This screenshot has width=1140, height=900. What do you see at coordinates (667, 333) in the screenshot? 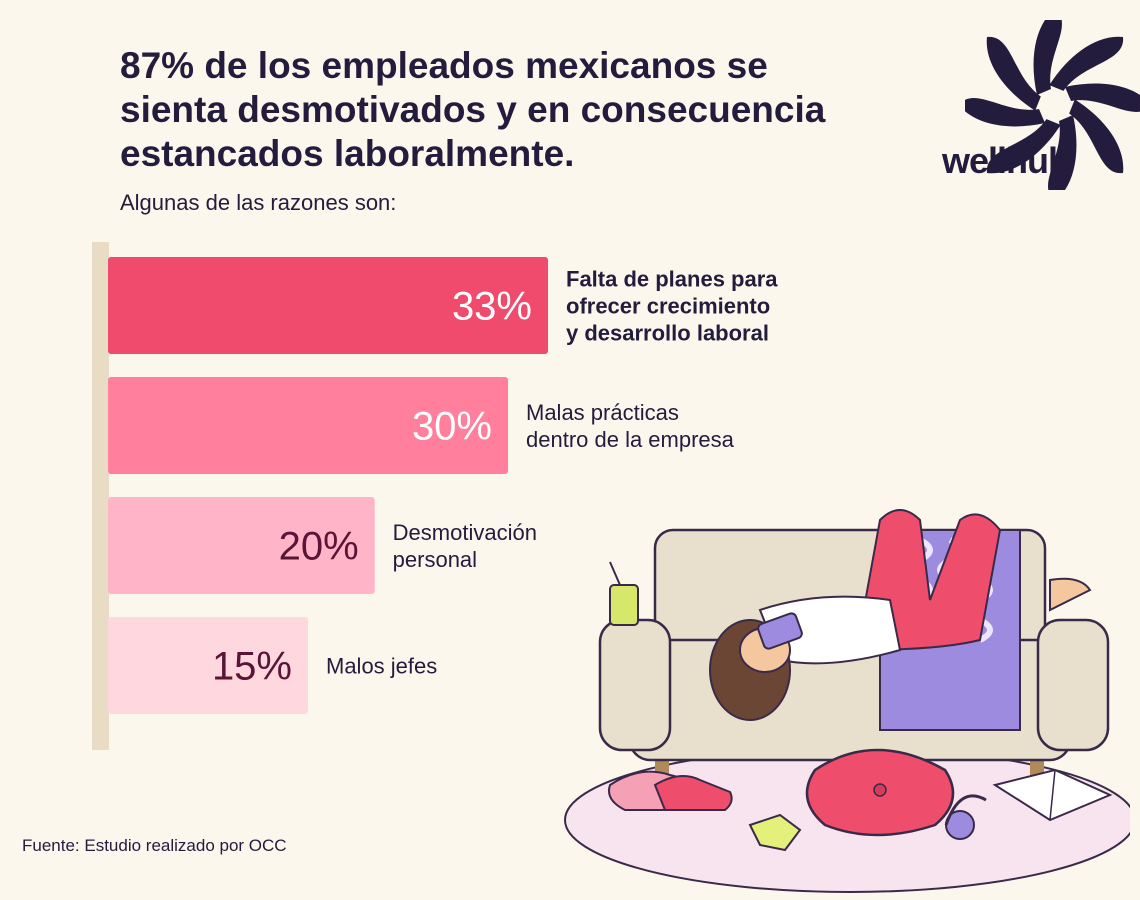
I see `category-label-line: y desarrollo laboral` at bounding box center [667, 333].